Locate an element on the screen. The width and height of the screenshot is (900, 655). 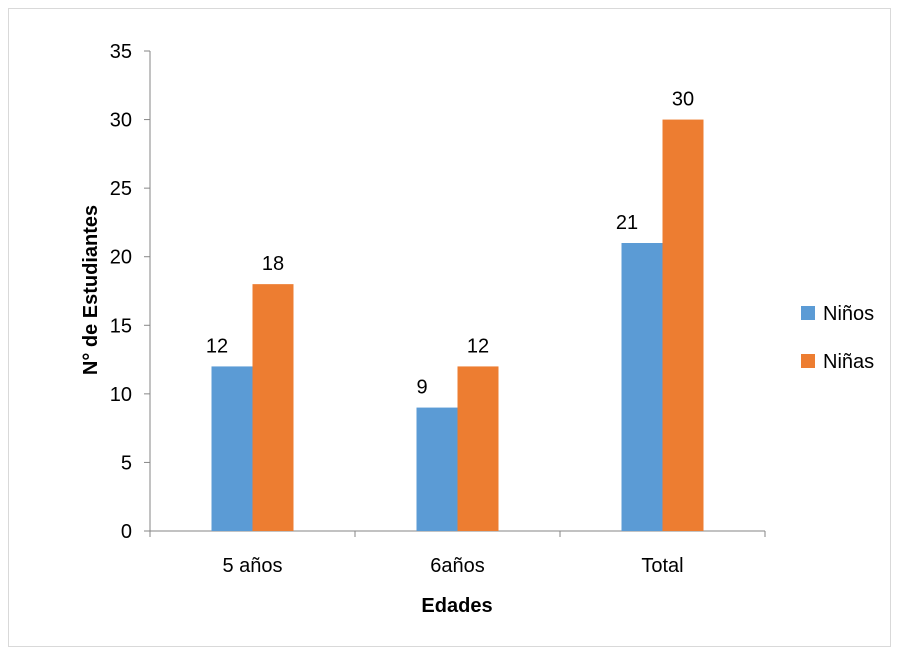
x-tick-label: 6años is located at coordinates (457, 566).